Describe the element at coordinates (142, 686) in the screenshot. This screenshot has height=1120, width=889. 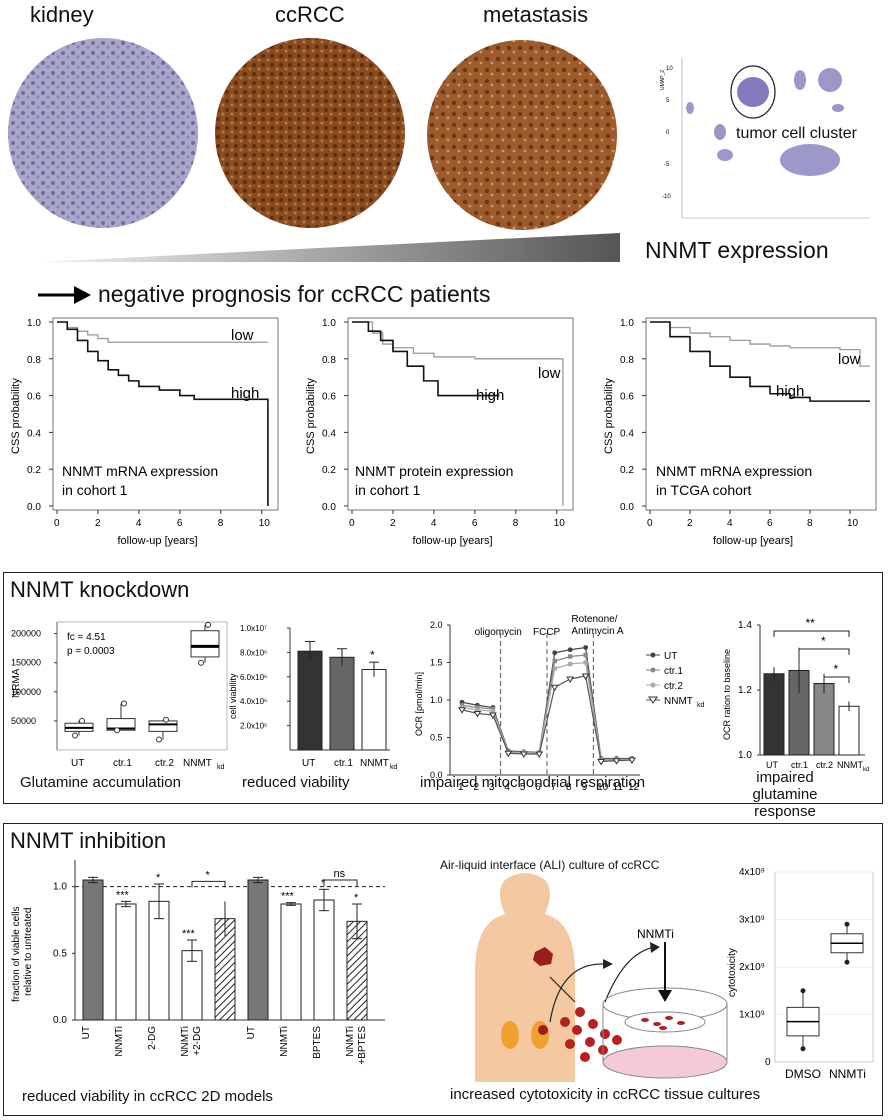
I see `glutamine-frame` at that location.